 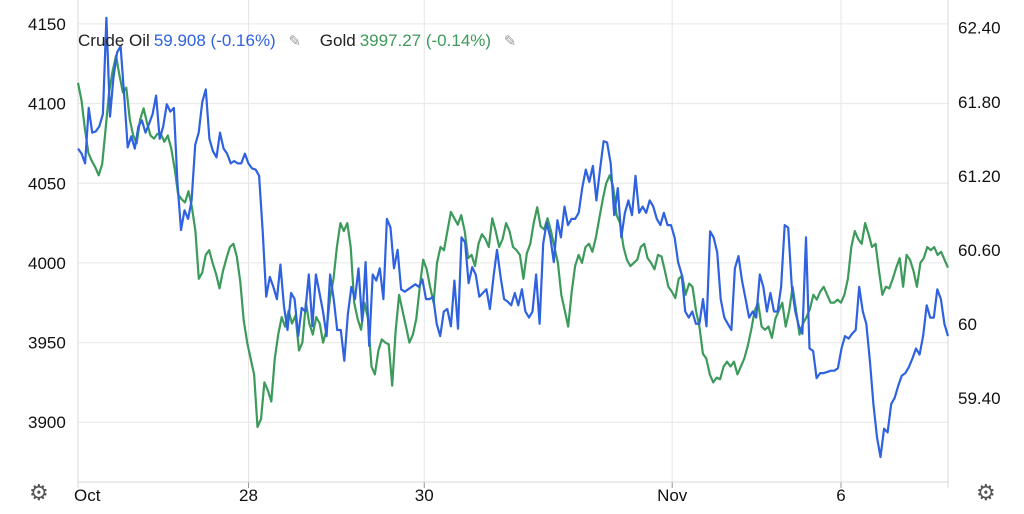 What do you see at coordinates (47, 183) in the screenshot?
I see `left-axis-tick-label: 4050` at bounding box center [47, 183].